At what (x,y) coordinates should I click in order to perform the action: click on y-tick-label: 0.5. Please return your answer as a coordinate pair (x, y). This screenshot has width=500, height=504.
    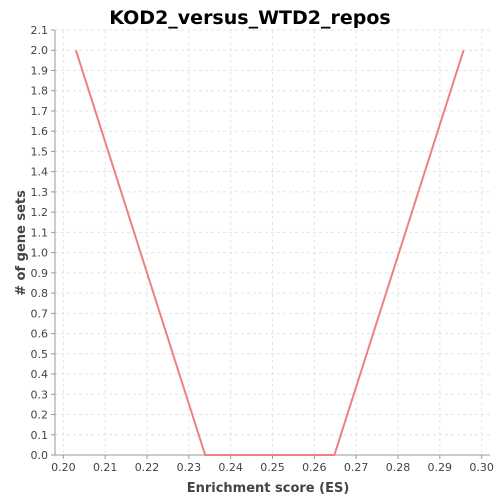
    Looking at the image, I should click on (40, 354).